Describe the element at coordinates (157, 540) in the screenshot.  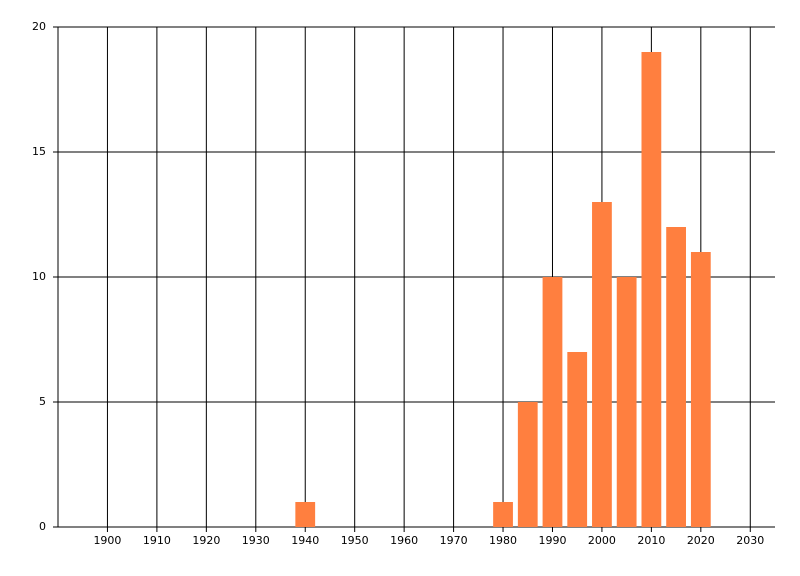
I see `x-tick-label: 1910` at that location.